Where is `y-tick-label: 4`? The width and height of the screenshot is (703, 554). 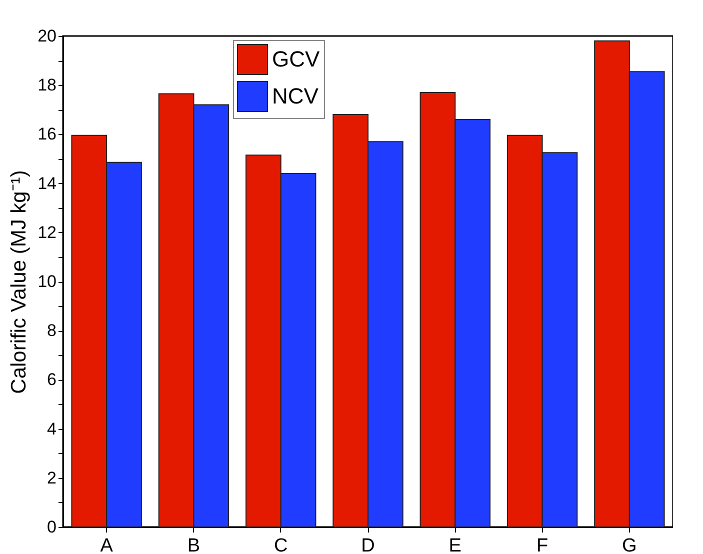
y-tick-label: 4 is located at coordinates (51, 428).